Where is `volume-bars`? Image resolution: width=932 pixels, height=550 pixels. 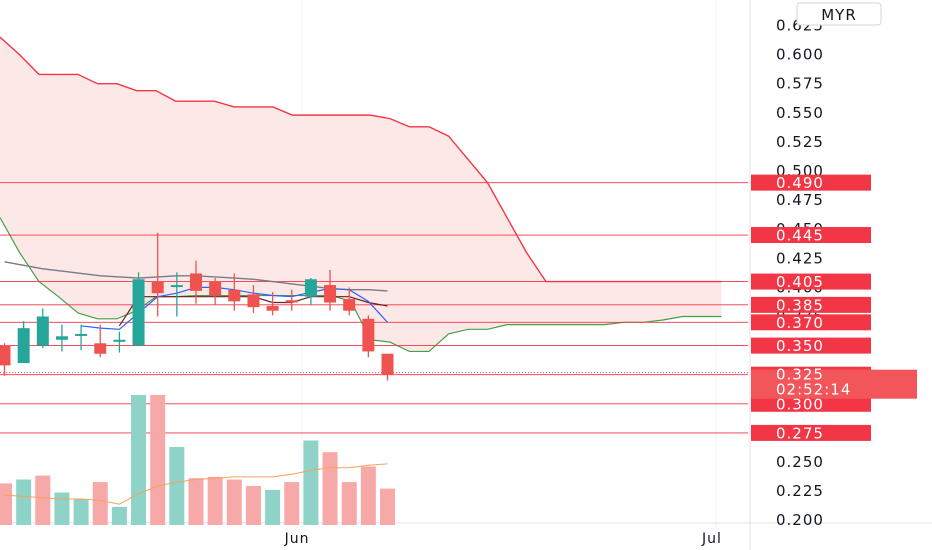 volume-bars is located at coordinates (197, 460).